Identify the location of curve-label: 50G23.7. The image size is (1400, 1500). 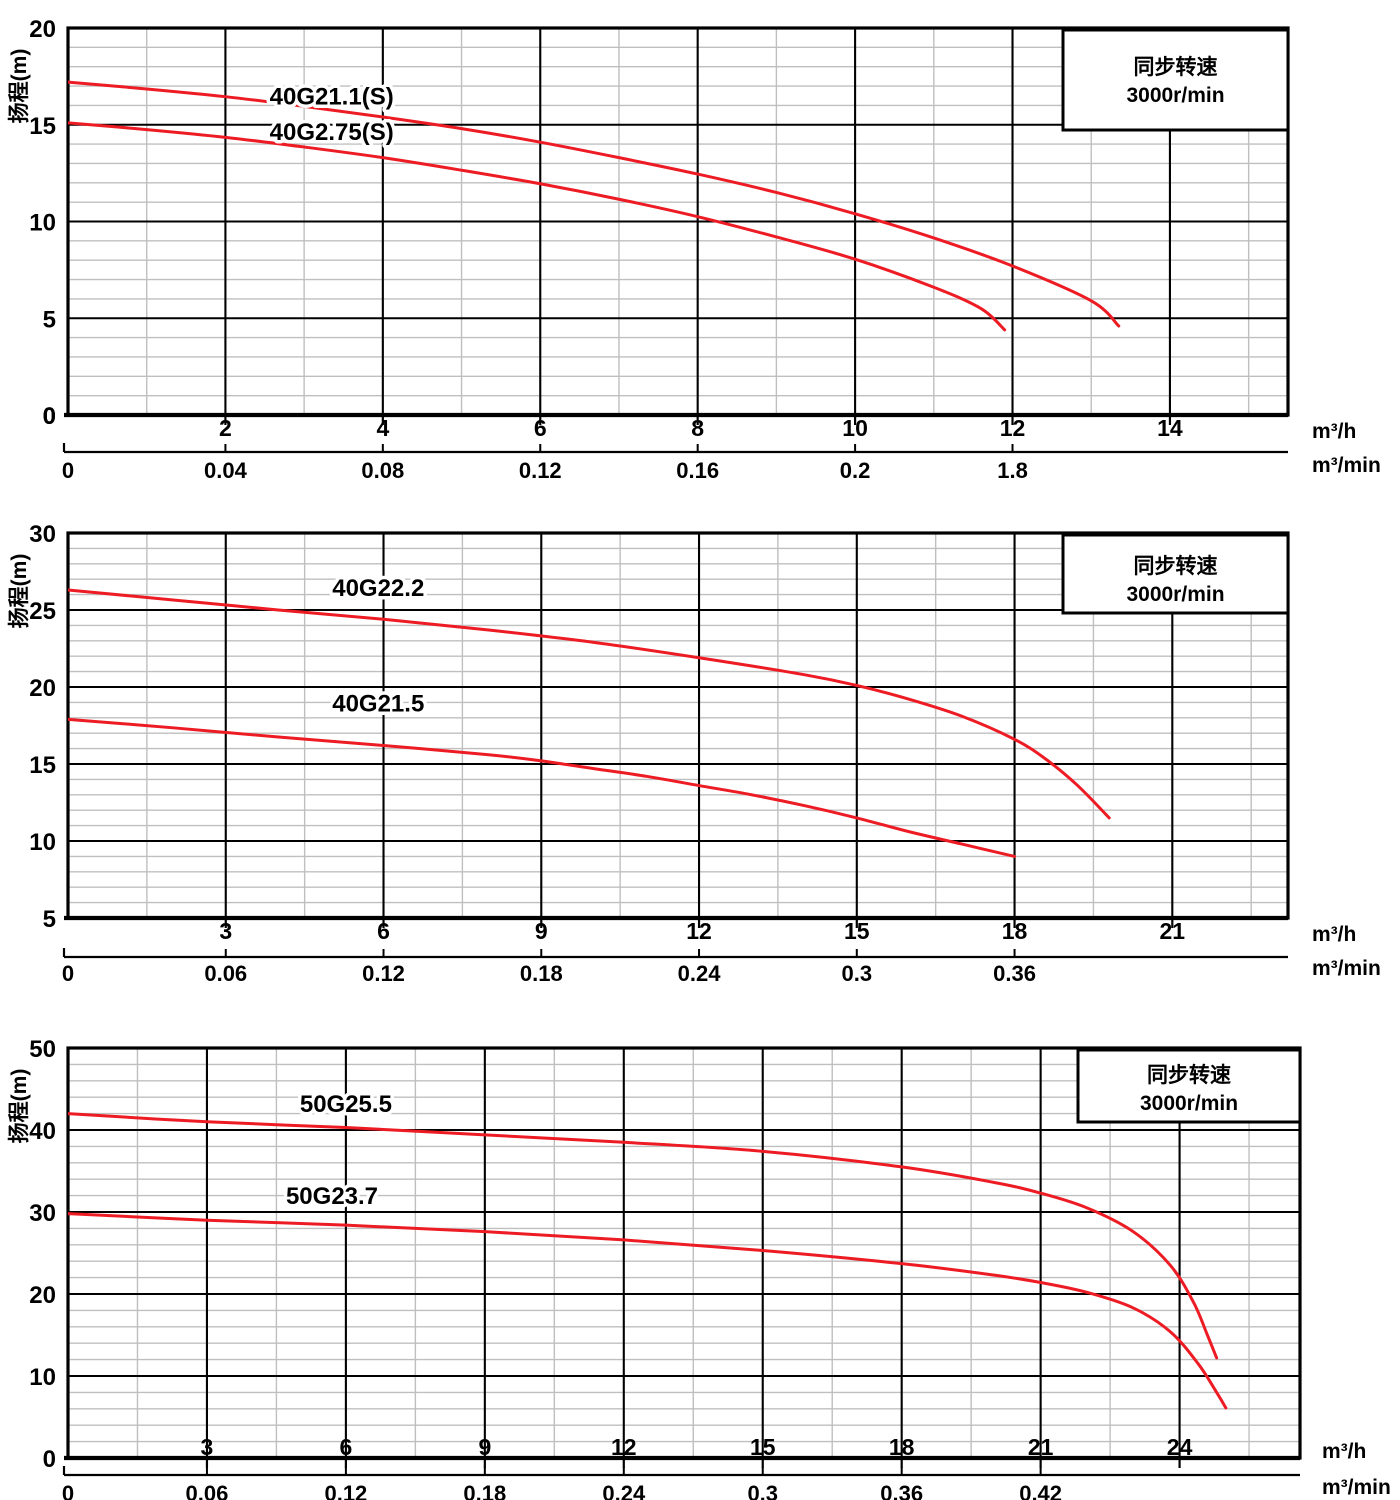
(332, 1196).